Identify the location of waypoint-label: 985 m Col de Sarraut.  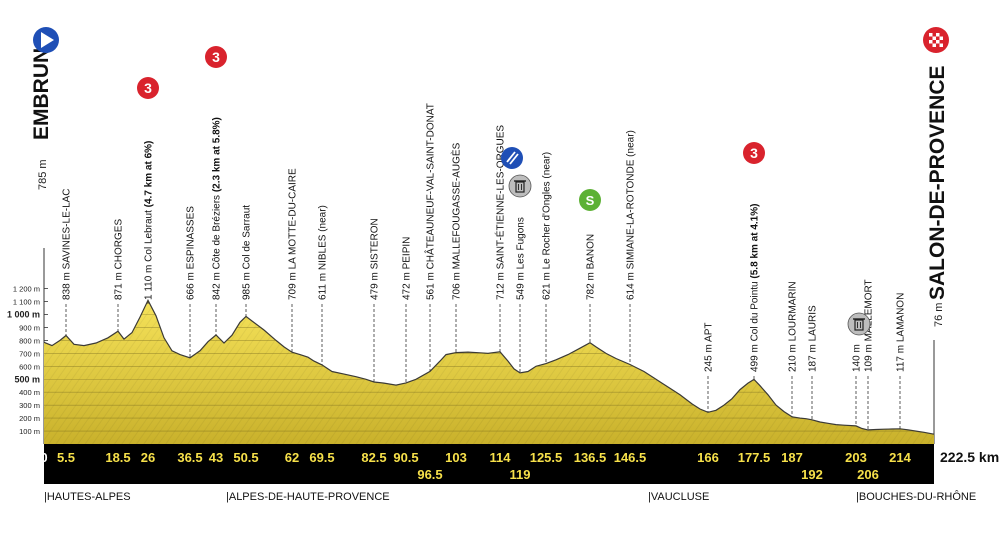
(247, 252).